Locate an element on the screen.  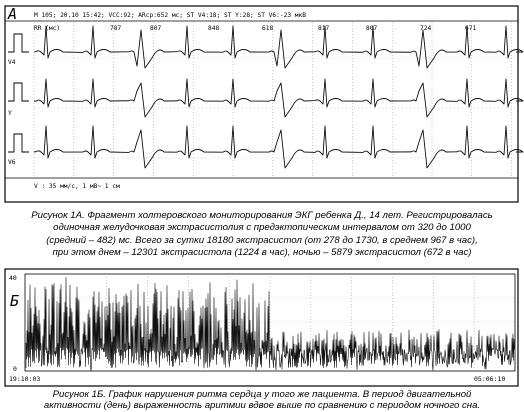
trend-time-end: 05:06:10 is located at coordinates (489, 379).